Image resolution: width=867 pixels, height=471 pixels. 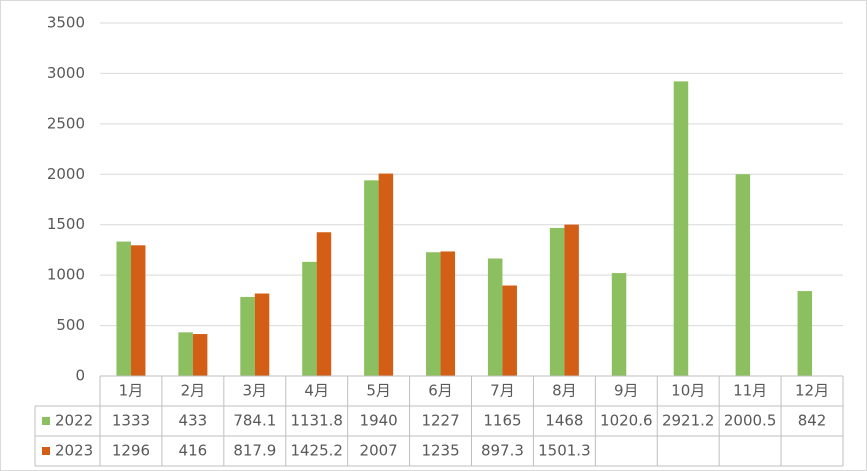 I want to click on table-value: 433, so click(x=193, y=421).